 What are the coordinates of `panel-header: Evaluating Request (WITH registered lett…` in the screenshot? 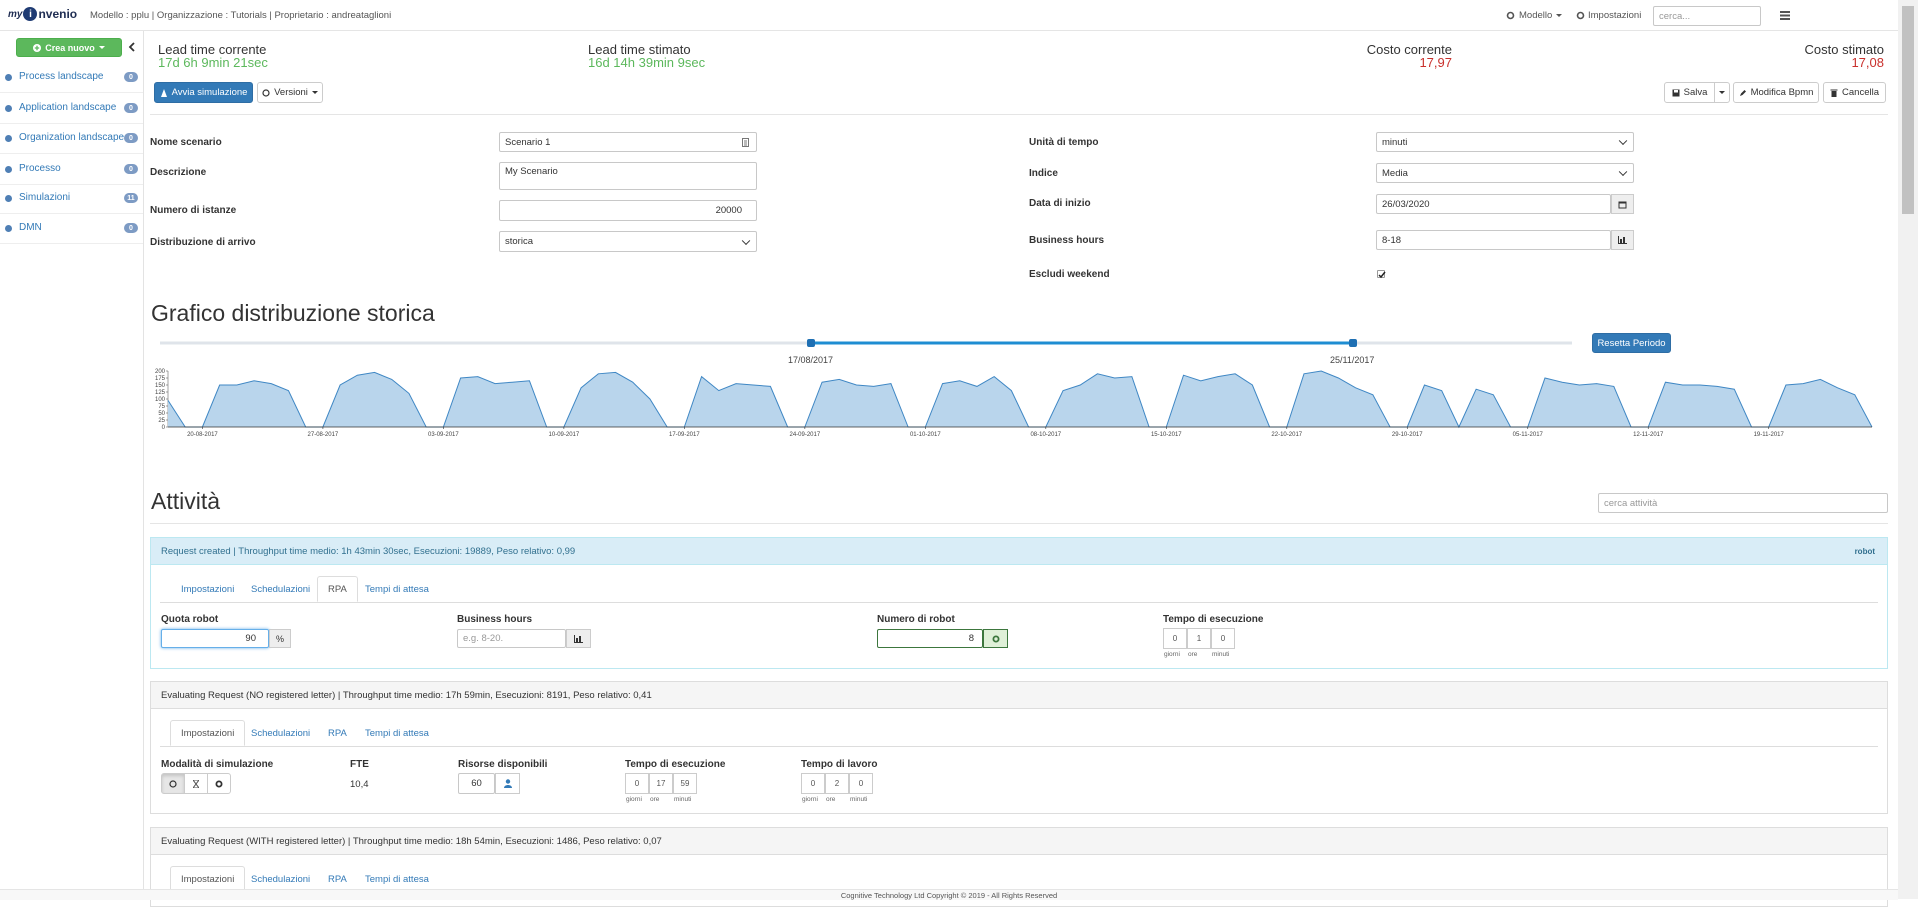 It's located at (1019, 841).